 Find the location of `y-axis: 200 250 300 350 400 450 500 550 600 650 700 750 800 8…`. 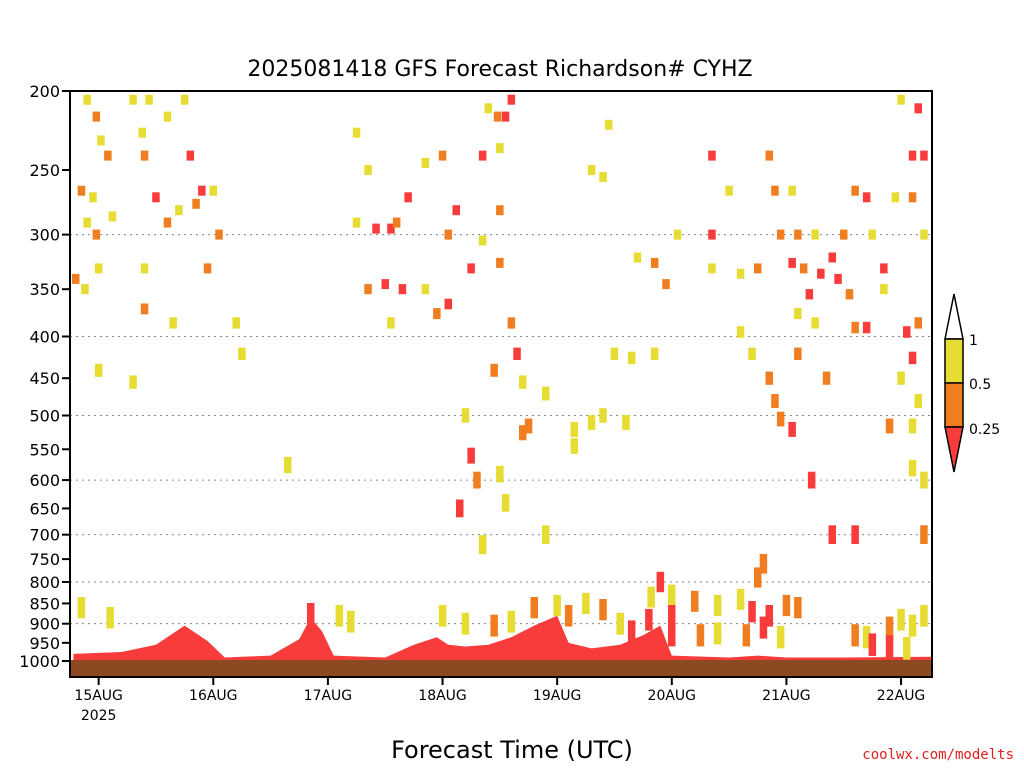

y-axis: 200 250 300 350 400 450 500 550 600 650 700 750 800 8… is located at coordinates (44, 376).